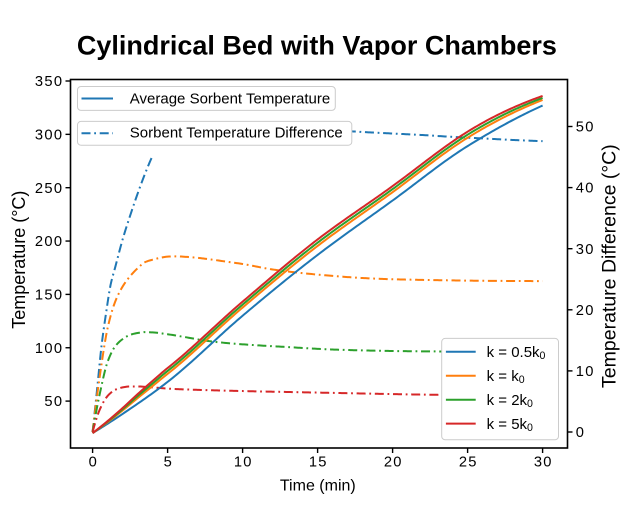  What do you see at coordinates (318, 485) in the screenshot?
I see `svg-text: Time (min)` at bounding box center [318, 485].